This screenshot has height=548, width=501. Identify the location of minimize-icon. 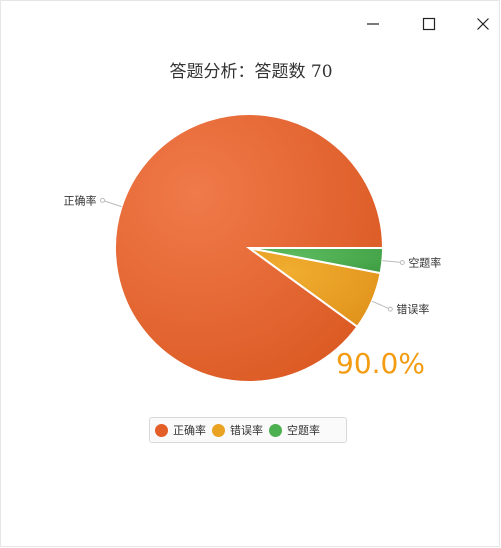
(373, 24).